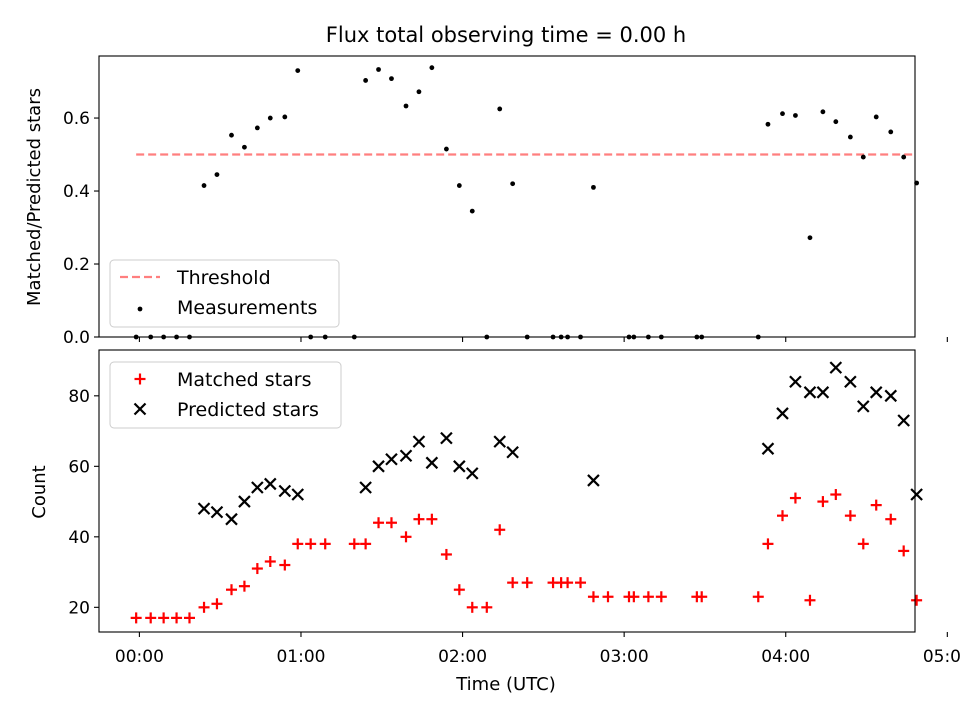  I want to click on y-tick-label-3: 80, so click(79, 397).